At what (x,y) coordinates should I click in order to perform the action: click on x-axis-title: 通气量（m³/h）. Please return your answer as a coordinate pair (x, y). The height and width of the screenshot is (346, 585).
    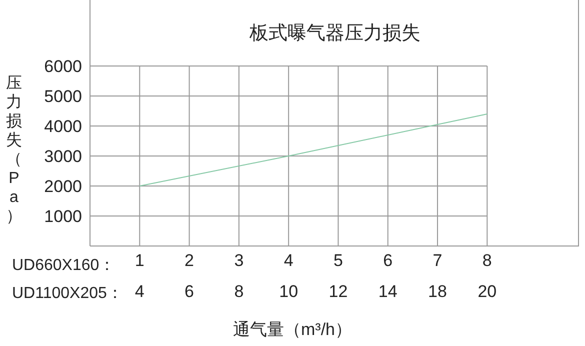
    Looking at the image, I should click on (292, 330).